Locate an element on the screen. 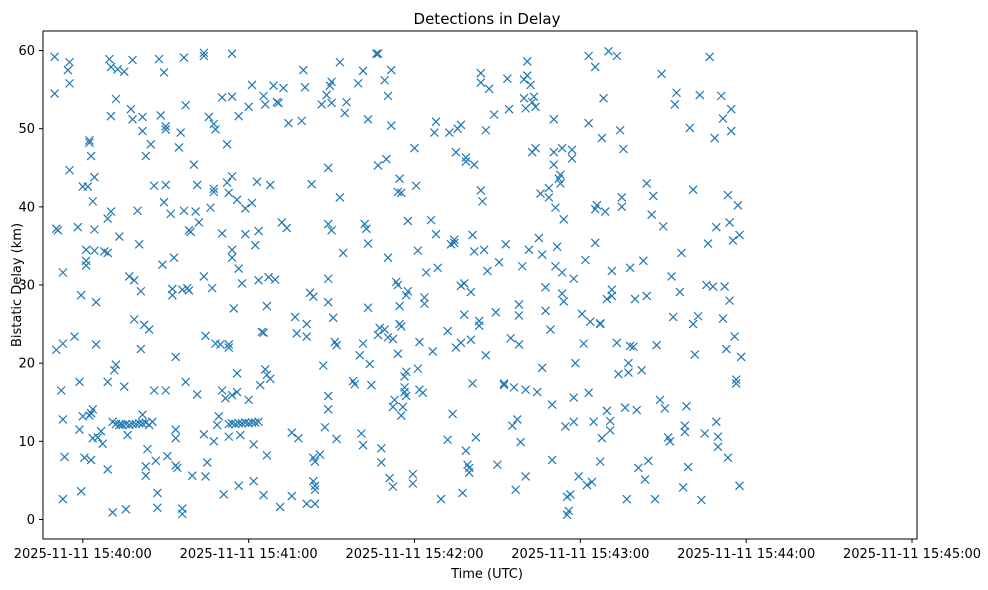 The width and height of the screenshot is (988, 590). y-tick-label: 30 is located at coordinates (26, 286).